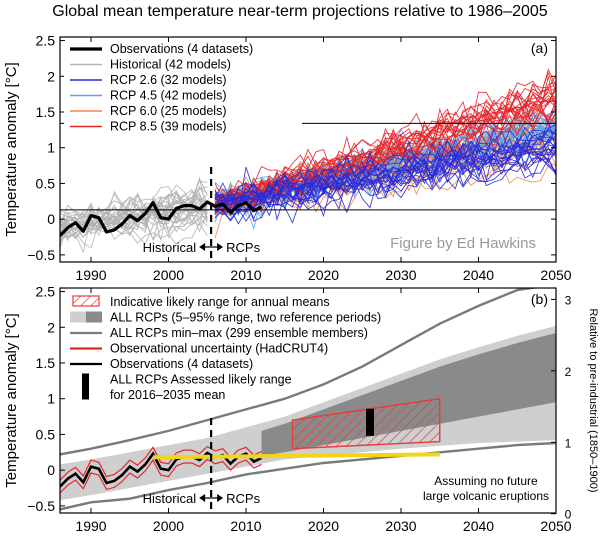 The width and height of the screenshot is (600, 537). Describe the element at coordinates (296, 456) in the screenshot. I see `reference-period-line` at that location.